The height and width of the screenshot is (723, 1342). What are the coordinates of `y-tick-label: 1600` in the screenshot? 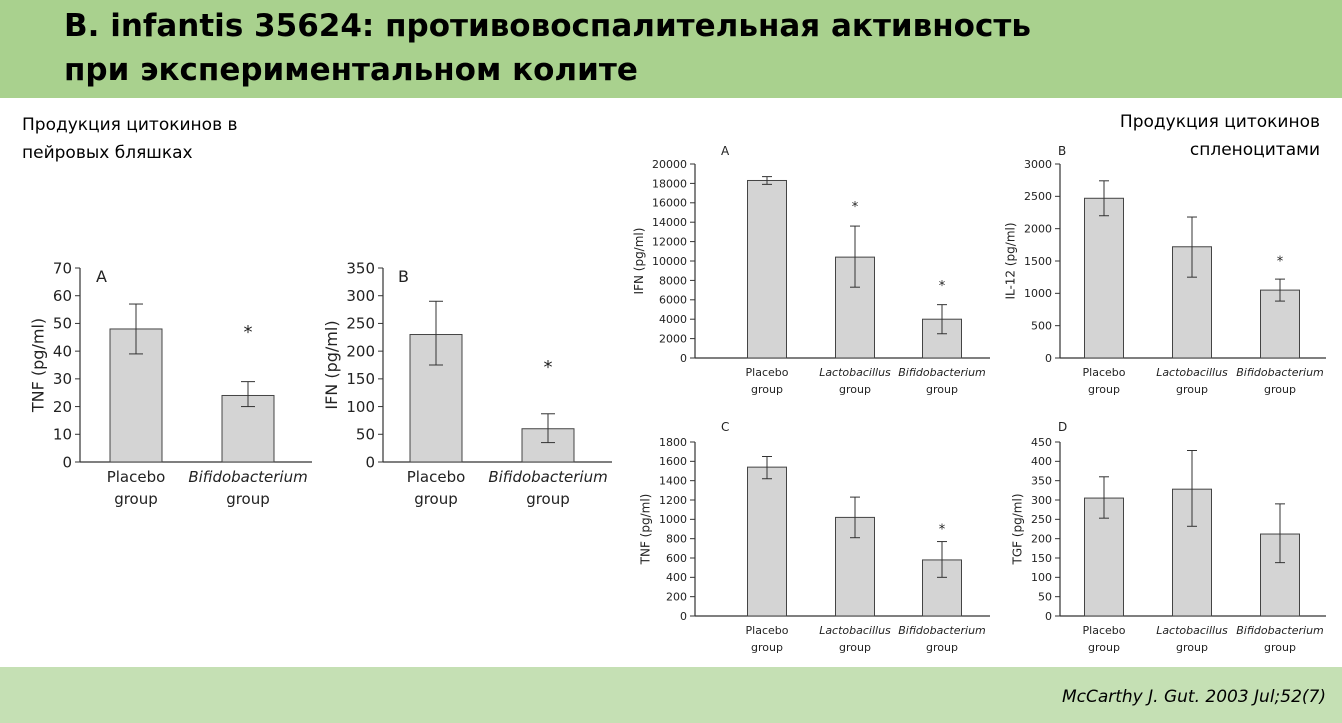 It's located at (673, 461).